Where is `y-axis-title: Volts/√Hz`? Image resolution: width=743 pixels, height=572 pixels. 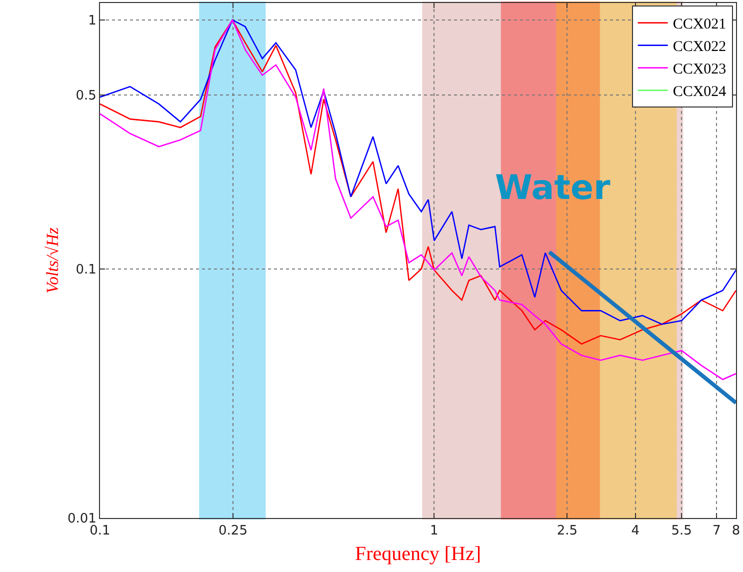
y-axis-title: Volts/√Hz is located at coordinates (52, 260).